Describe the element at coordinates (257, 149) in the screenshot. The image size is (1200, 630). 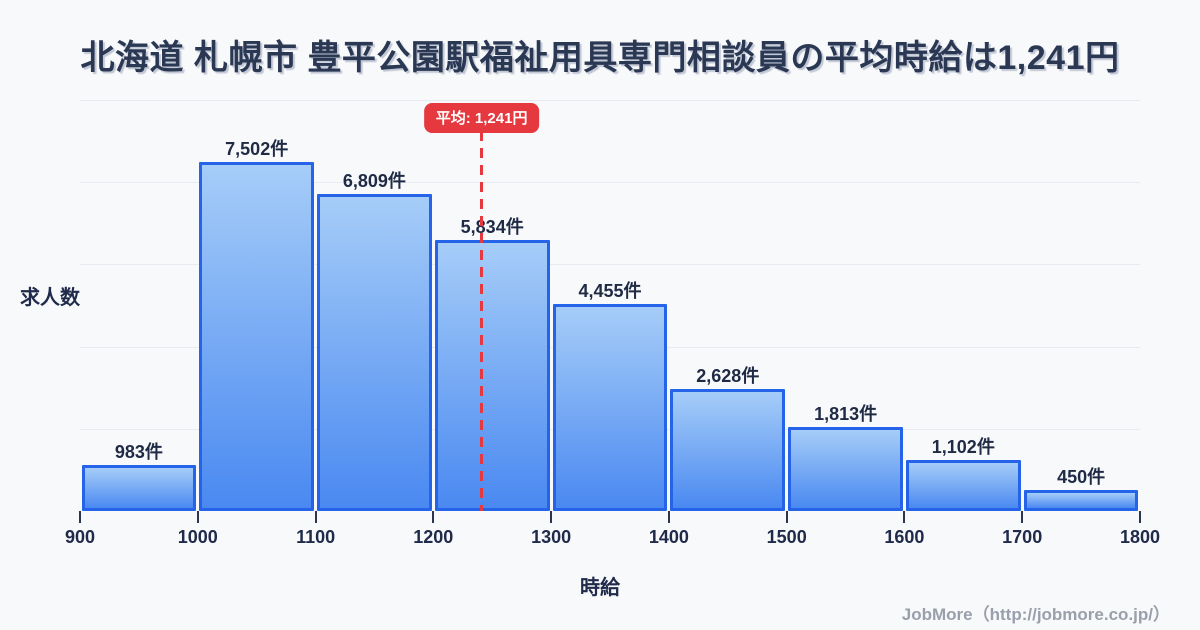
I see `bar-value-label: 7,502件` at that location.